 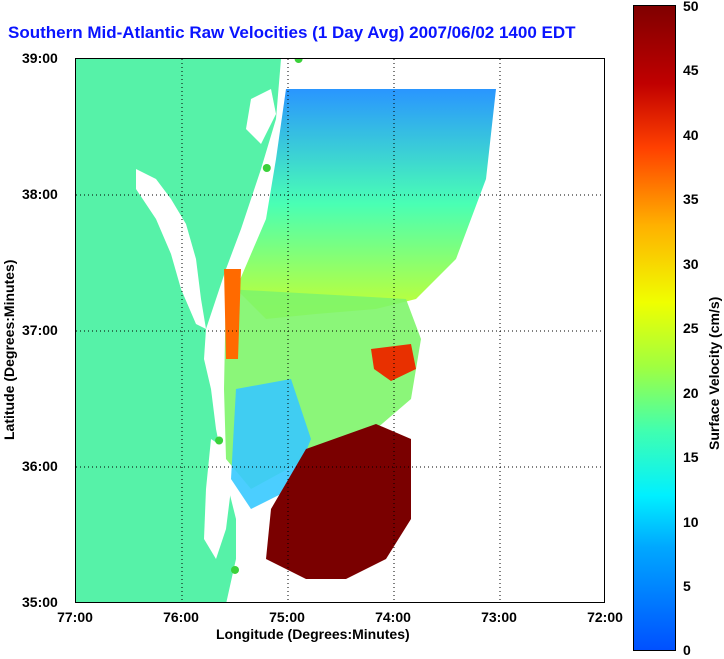 I want to click on y-tick: 38:00, so click(x=40, y=194).